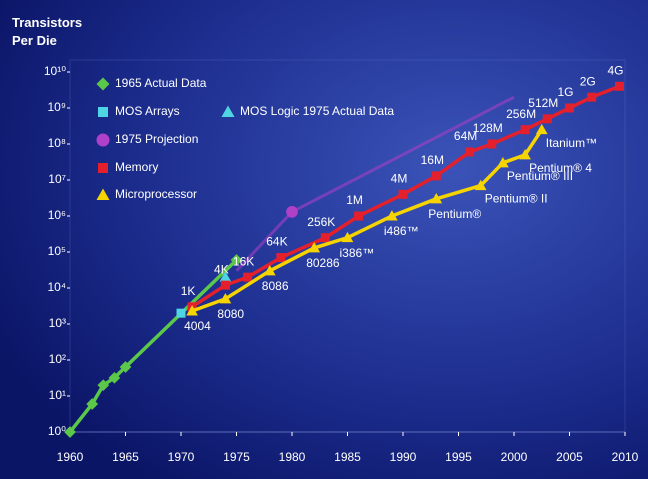 Image resolution: width=648 pixels, height=479 pixels. Describe the element at coordinates (432, 160) in the screenshot. I see `point-label: 16M` at that location.